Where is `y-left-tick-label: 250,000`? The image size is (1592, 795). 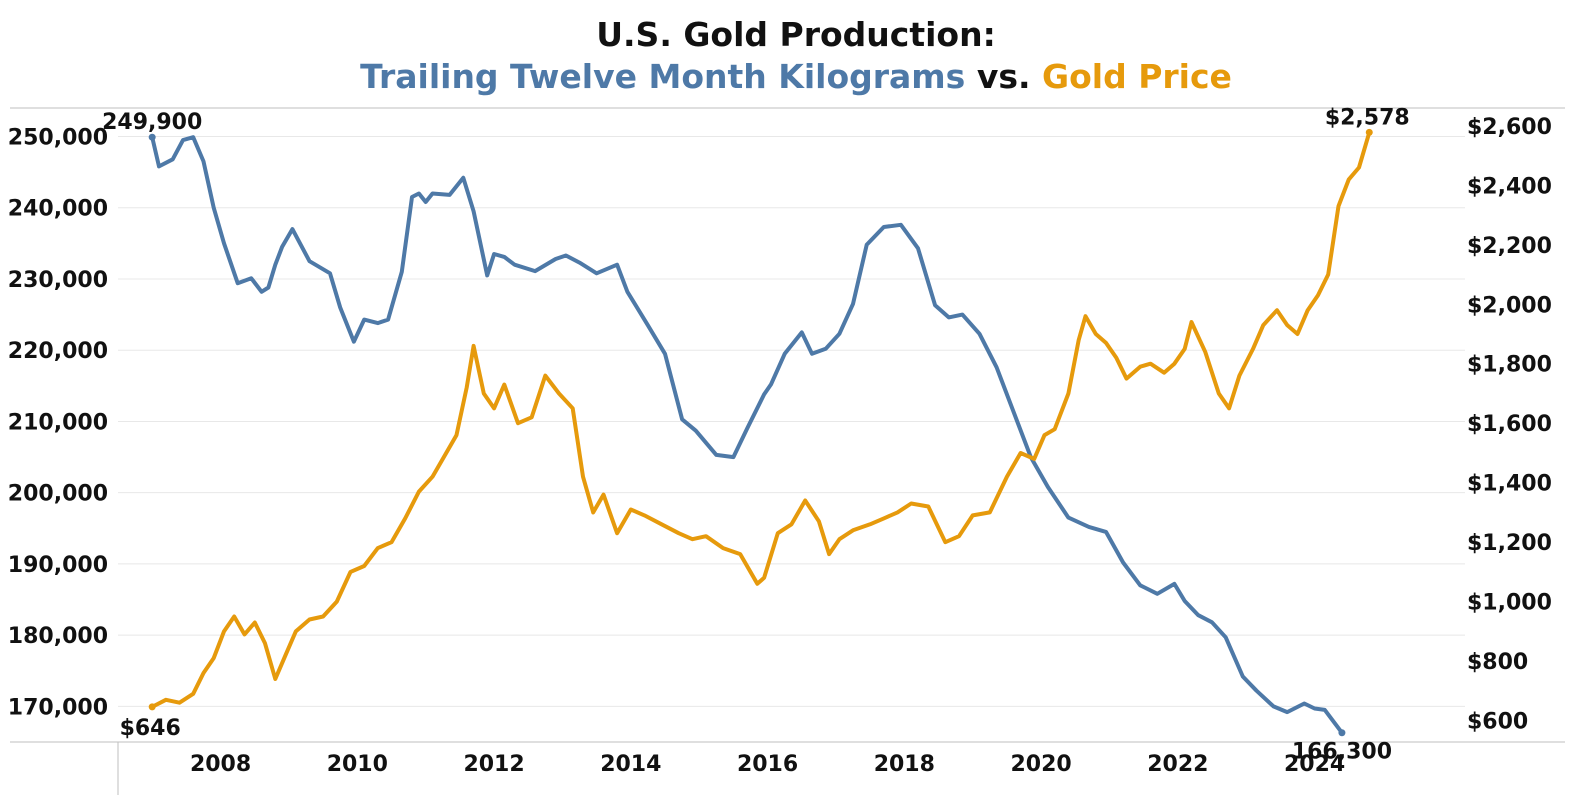
y-left-tick-label: 250,000 is located at coordinates (58, 137).